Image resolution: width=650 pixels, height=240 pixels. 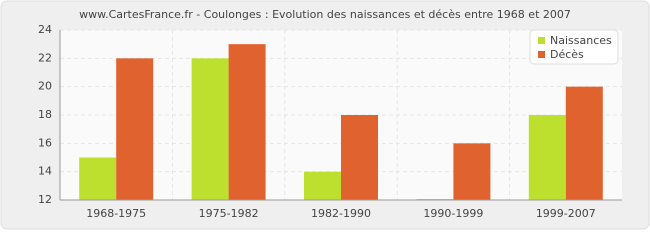 I want to click on legend-box, so click(x=574, y=47).